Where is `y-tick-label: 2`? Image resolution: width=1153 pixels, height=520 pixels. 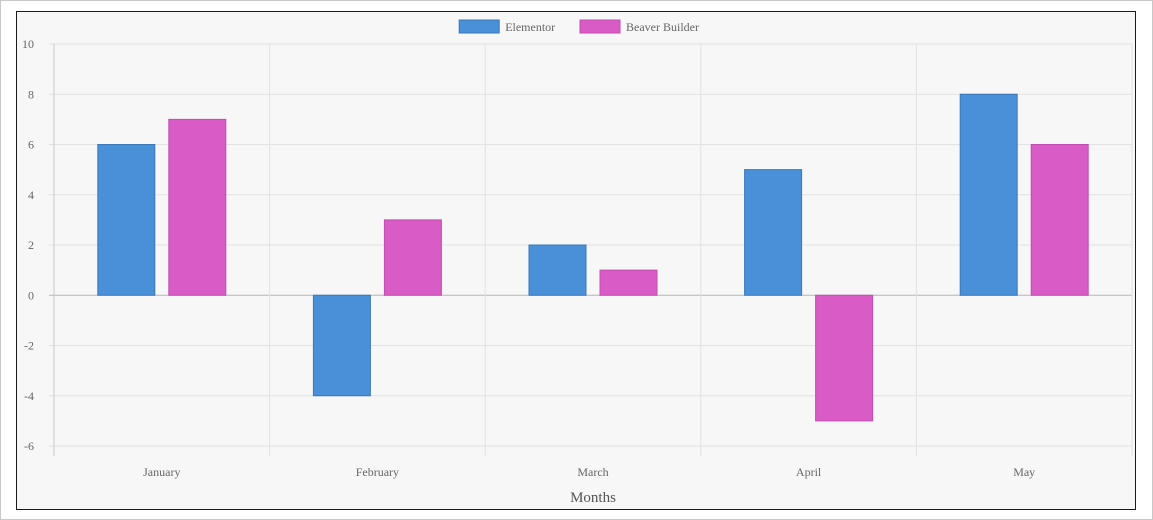
y-tick-label: 2 is located at coordinates (31, 245).